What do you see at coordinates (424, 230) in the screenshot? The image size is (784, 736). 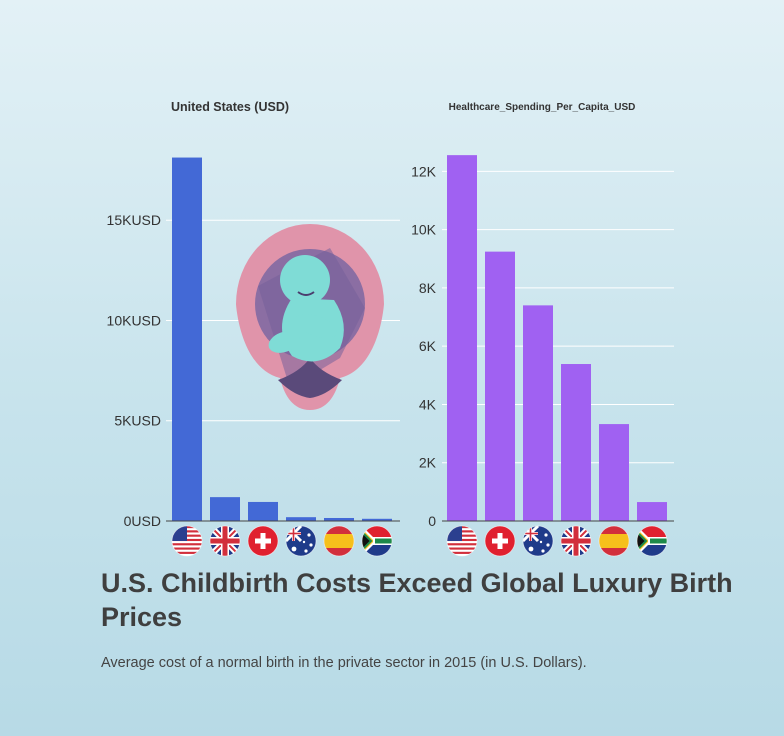 I see `right-y-tick-label: 10K` at bounding box center [424, 230].